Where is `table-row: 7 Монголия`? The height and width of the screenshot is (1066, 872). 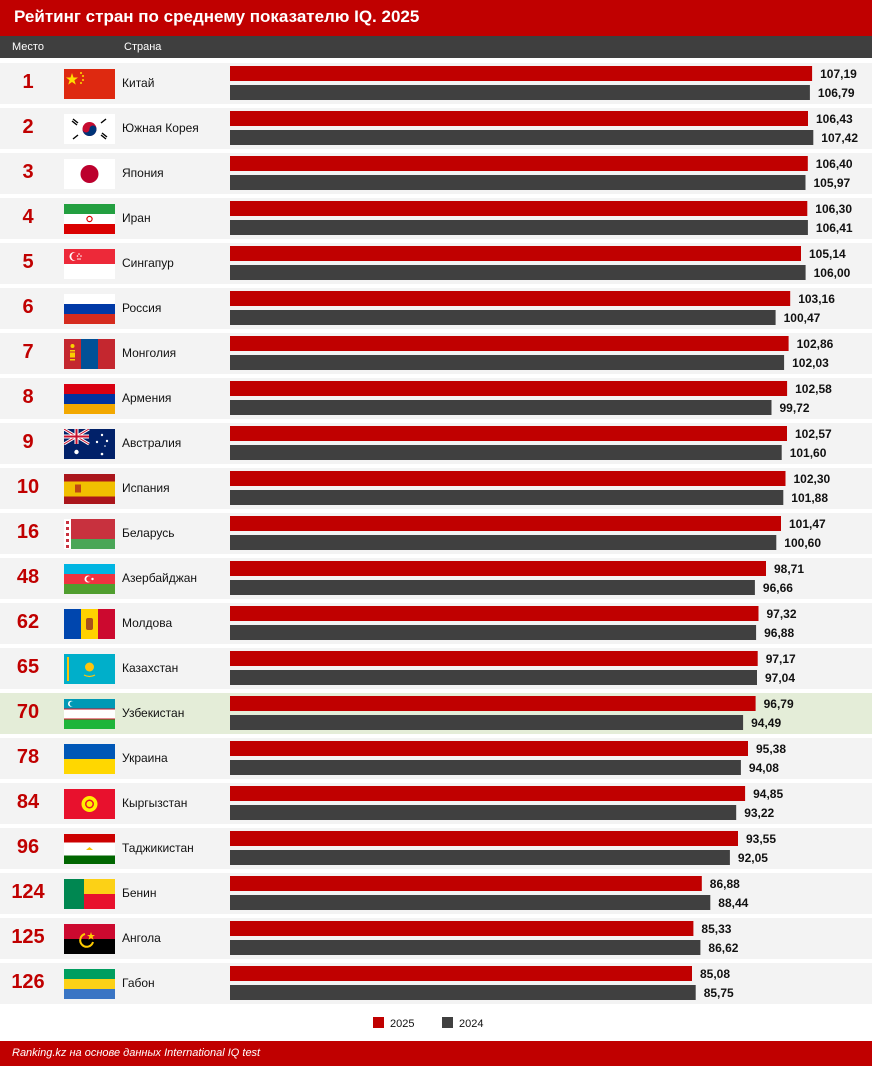
table-row: 7 Монголия is located at coordinates (436, 353).